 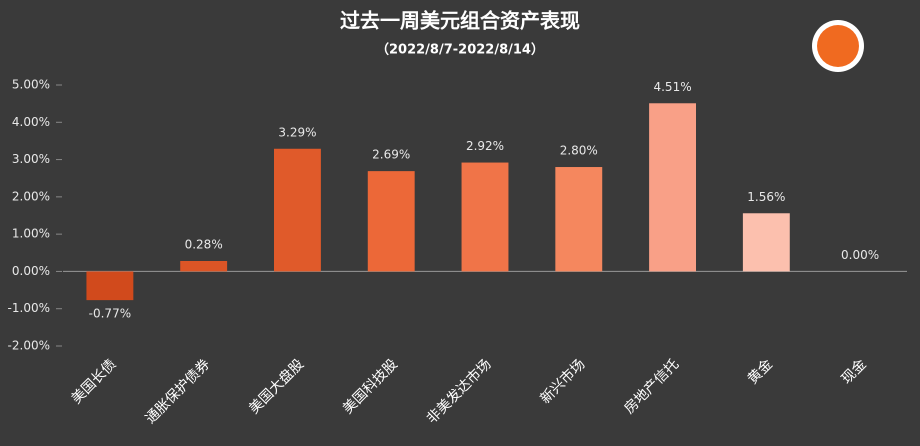 What do you see at coordinates (766, 197) in the screenshot?
I see `data-label: 1.56%` at bounding box center [766, 197].